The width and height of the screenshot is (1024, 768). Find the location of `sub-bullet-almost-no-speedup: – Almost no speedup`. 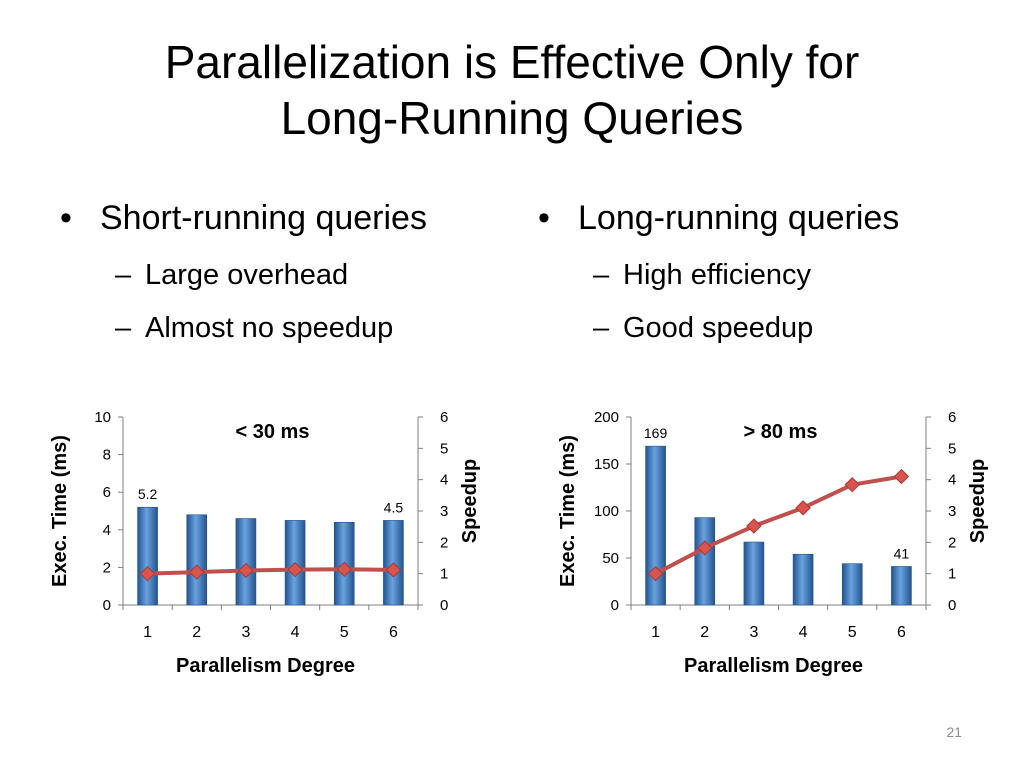

sub-bullet-almost-no-speedup: – Almost no speedup is located at coordinates (307, 328).